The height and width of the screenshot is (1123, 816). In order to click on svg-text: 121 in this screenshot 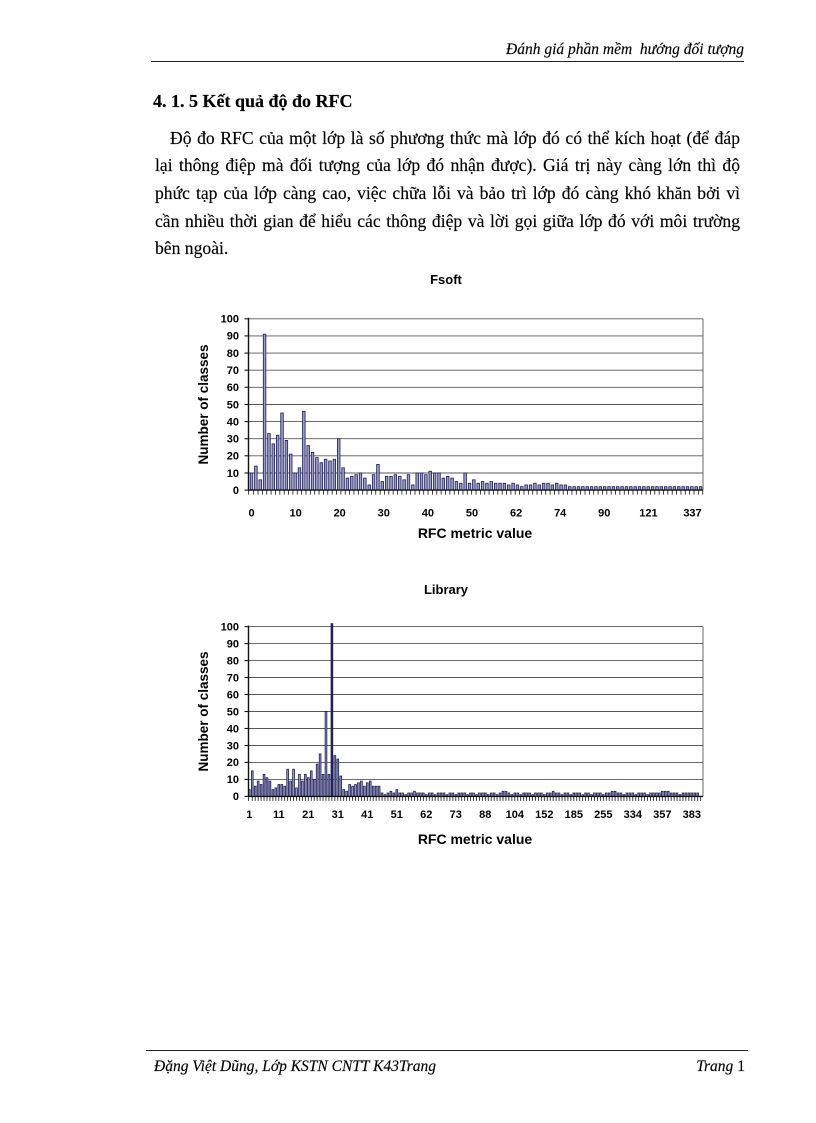, I will do `click(648, 514)`.